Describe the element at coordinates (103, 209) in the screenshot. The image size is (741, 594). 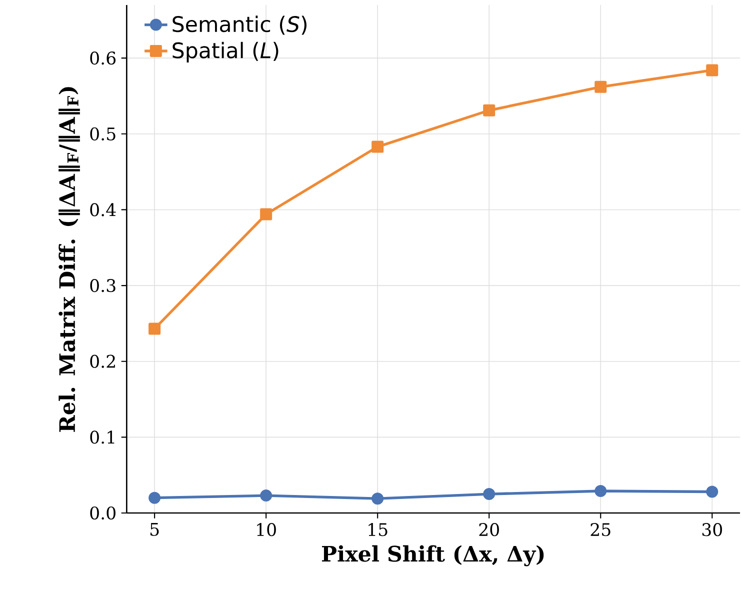
I see `y-tick-label: 0.4` at that location.